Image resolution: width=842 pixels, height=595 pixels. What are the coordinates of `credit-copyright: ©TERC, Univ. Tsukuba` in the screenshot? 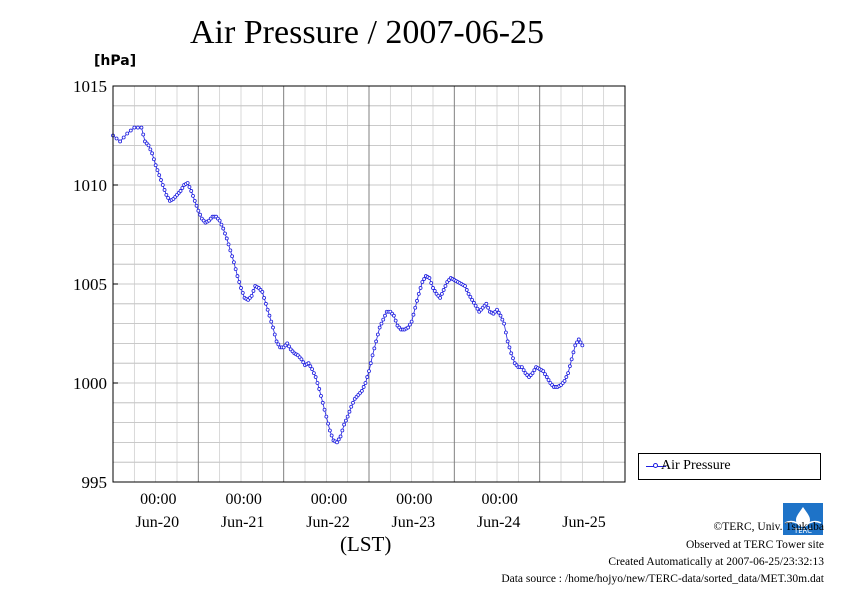 It's located at (768, 527).